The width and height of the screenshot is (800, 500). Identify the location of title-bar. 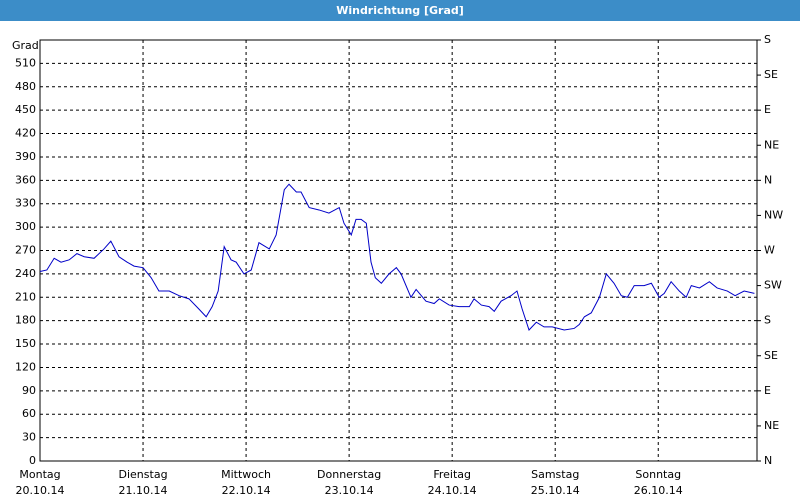
(400, 10).